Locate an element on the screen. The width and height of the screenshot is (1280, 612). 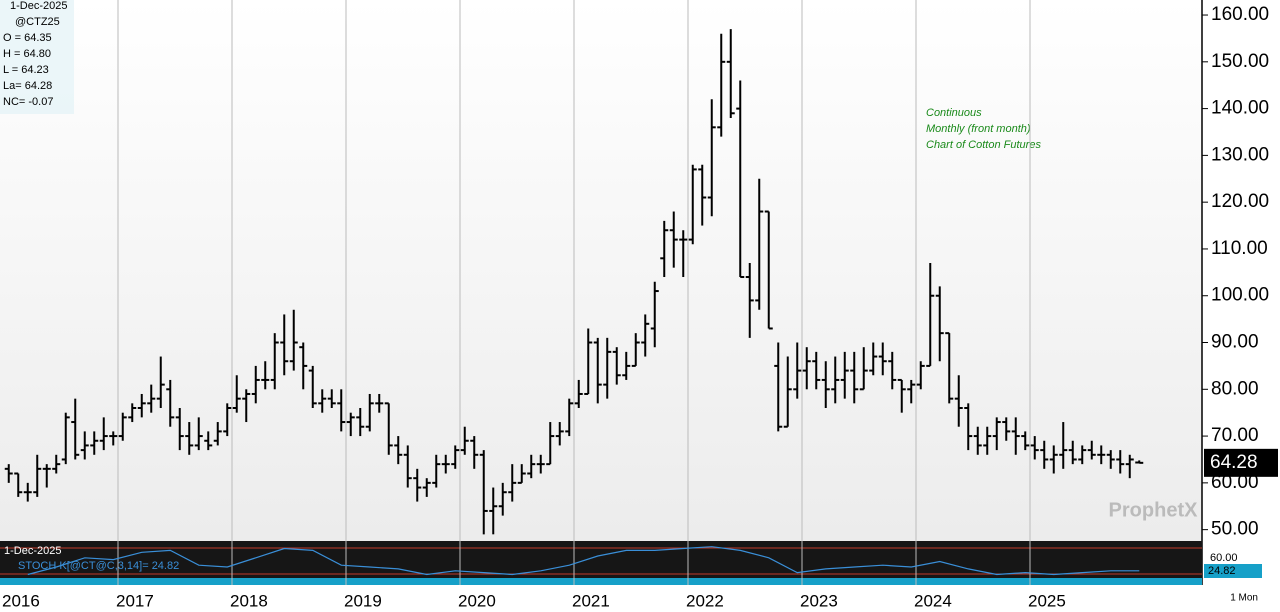
indicator-label: STOCH K[@CT@C,3,14]= 24.82 is located at coordinates (98, 566).